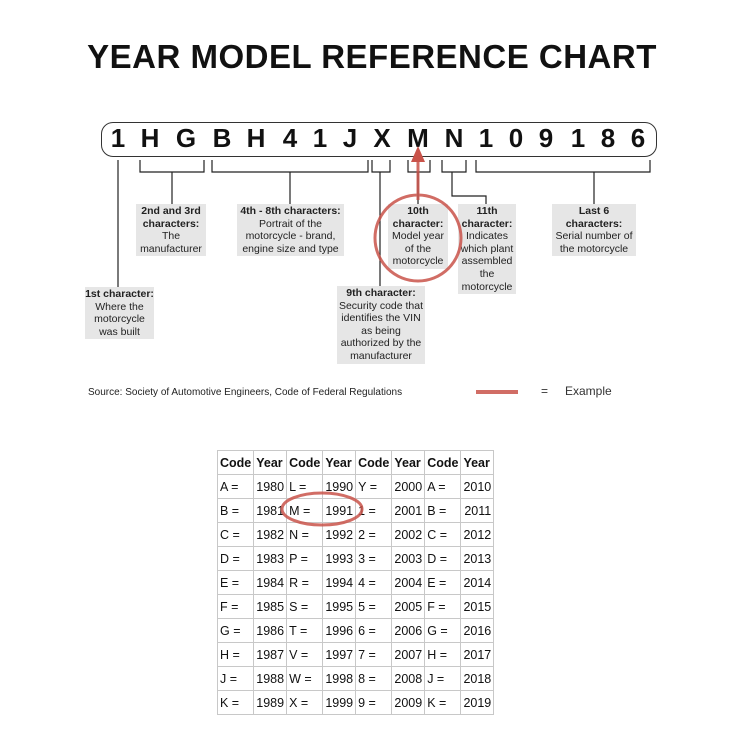  Describe the element at coordinates (339, 534) in the screenshot. I see `year-cell: 1992` at that location.